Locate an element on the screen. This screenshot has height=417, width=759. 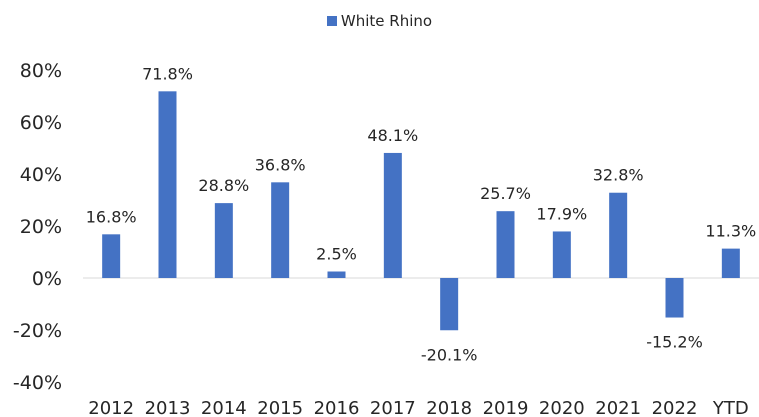
x-tick-label: 2018 is located at coordinates (449, 407).